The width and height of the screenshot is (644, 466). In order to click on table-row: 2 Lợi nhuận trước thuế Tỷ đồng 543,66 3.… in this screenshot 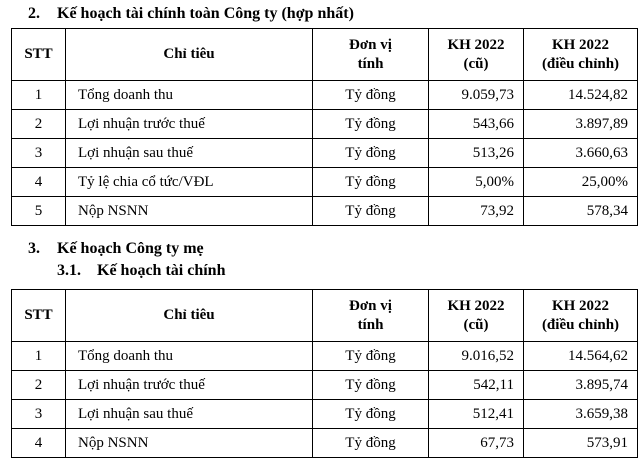, I will do `click(324, 124)`.